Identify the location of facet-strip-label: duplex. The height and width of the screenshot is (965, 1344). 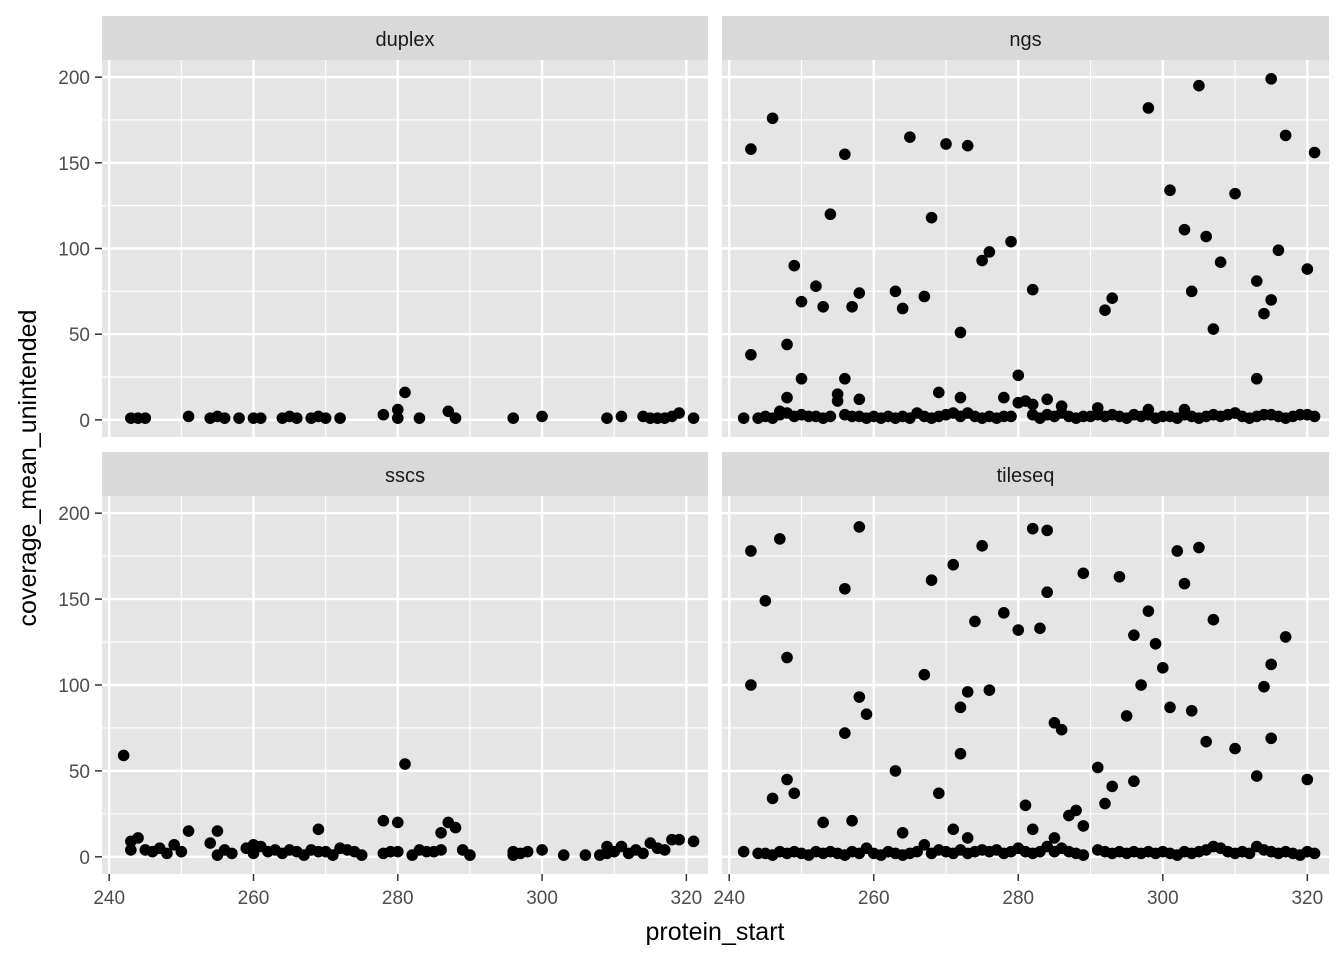
(405, 40).